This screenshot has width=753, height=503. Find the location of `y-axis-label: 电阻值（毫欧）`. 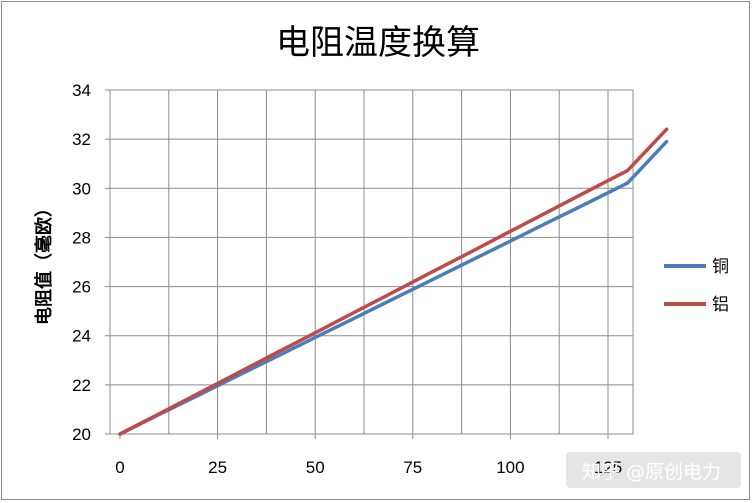

y-axis-label: 电阻值（毫欧） is located at coordinates (44, 262).